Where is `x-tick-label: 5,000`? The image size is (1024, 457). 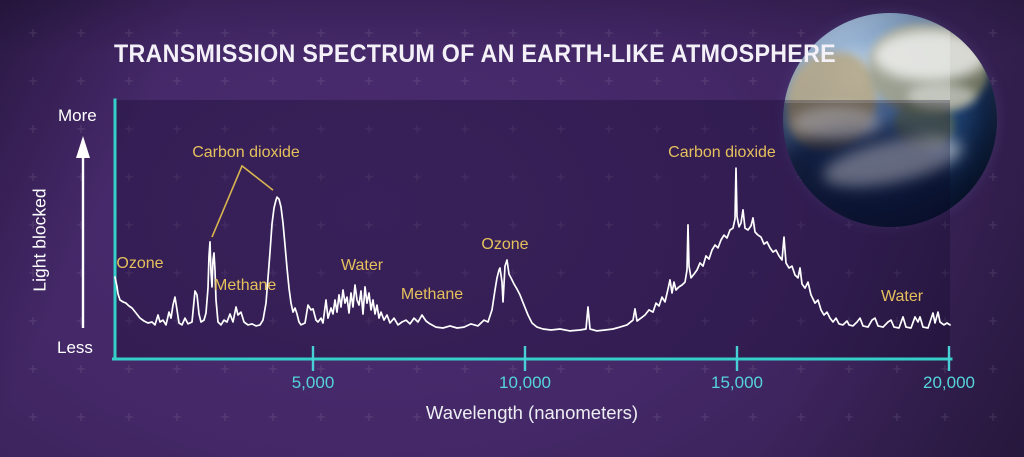 x-tick-label: 5,000 is located at coordinates (313, 382).